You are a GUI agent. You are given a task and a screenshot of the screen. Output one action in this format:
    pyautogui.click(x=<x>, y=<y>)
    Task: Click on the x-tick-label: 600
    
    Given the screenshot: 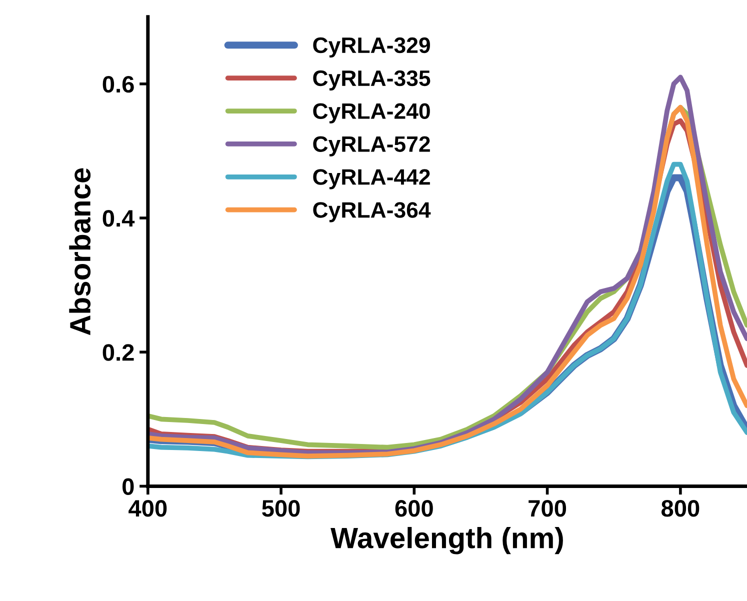 What is the action you would take?
    pyautogui.click(x=414, y=508)
    